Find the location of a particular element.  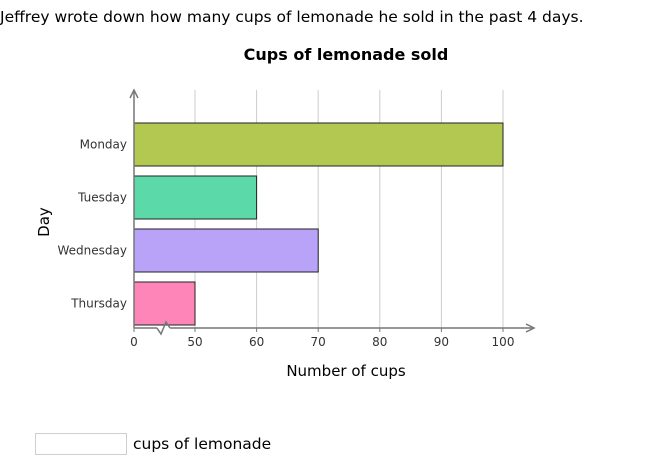

x-tick-label: 90 is located at coordinates (441, 342).